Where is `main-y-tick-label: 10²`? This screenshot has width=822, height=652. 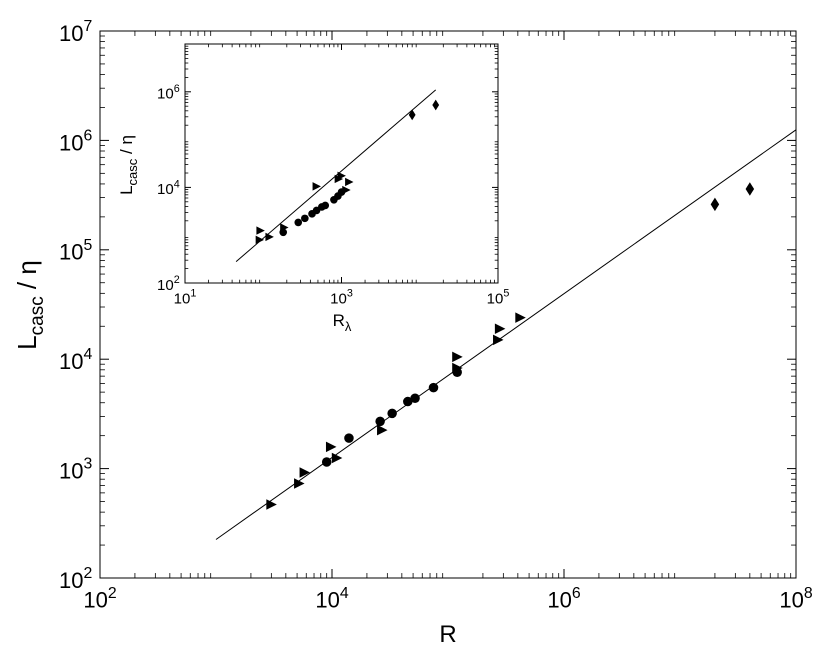
main-y-tick-label: 10² is located at coordinates (75, 579).